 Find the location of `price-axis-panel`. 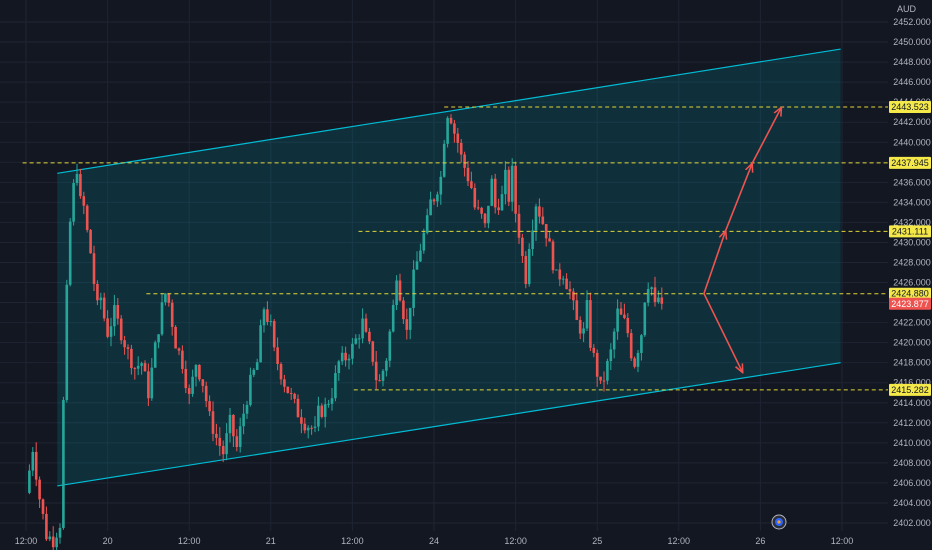

price-axis-panel is located at coordinates (910, 275).